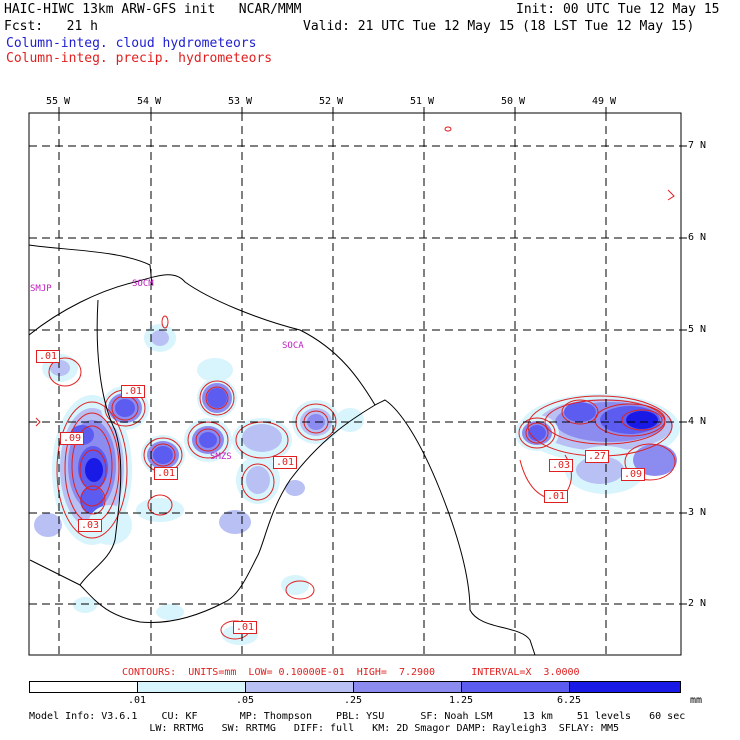 Image resolution: width=740 pixels, height=740 pixels. What do you see at coordinates (143, 284) in the screenshot?
I see `station-socm: SOCM` at bounding box center [143, 284].